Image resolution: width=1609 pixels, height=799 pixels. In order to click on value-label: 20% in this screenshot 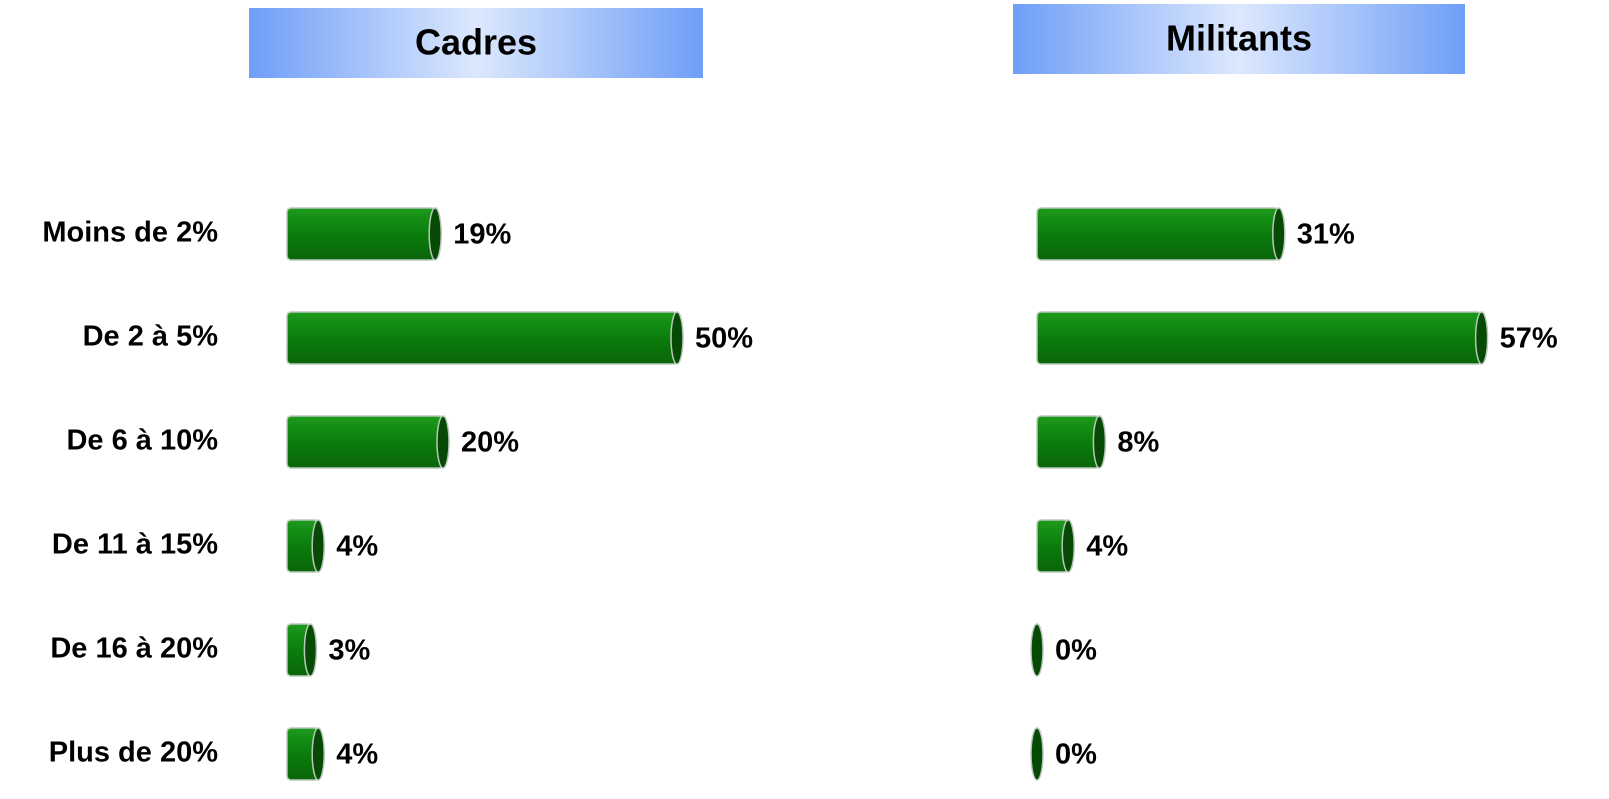, I will do `click(490, 443)`.